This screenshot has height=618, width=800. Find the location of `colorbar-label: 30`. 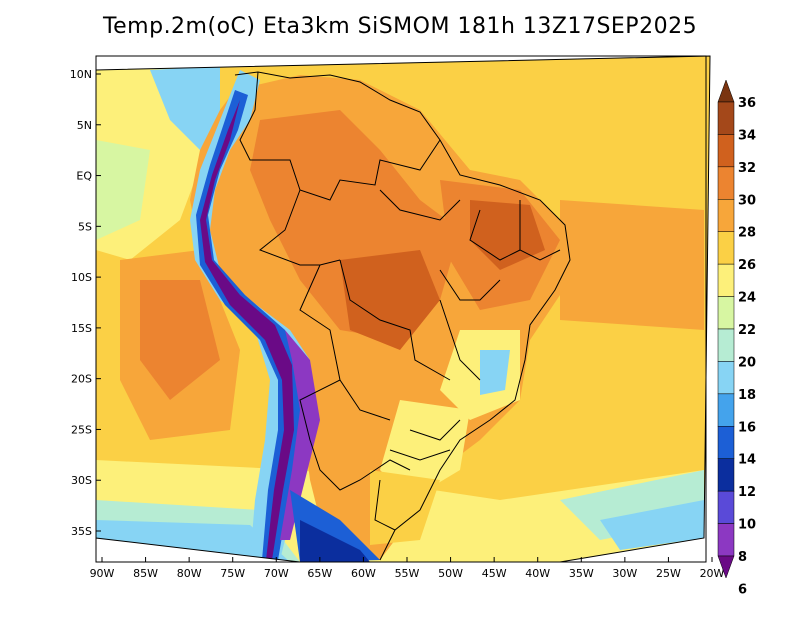

colorbar-label: 30 is located at coordinates (747, 200).